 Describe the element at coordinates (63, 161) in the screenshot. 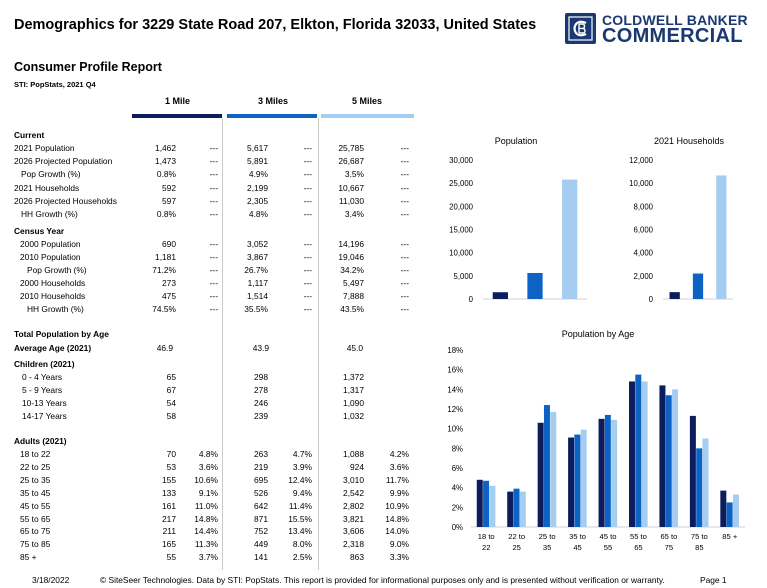

I see `row-label: 2026 Projected Population` at that location.